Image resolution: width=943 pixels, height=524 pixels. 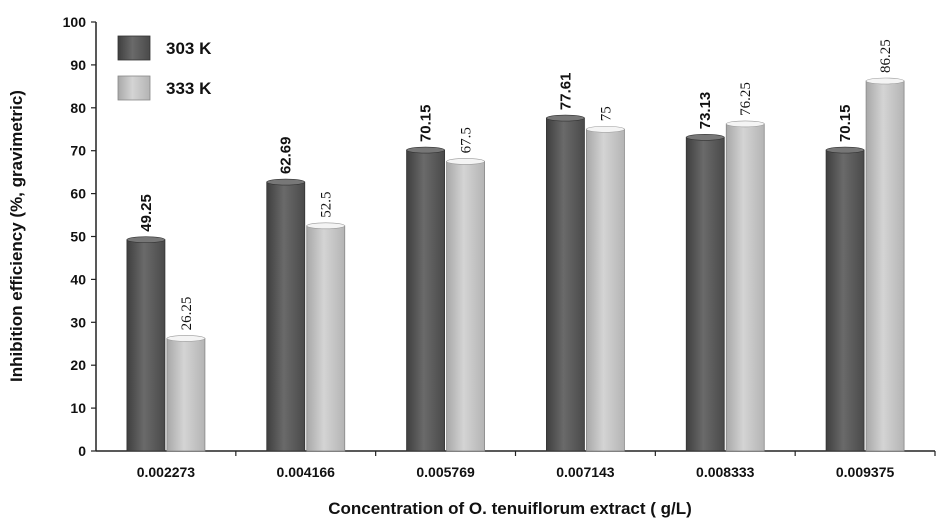 I want to click on y-axis-title: Inhibition efficiency (%, gravimetric), so click(x=16, y=236).